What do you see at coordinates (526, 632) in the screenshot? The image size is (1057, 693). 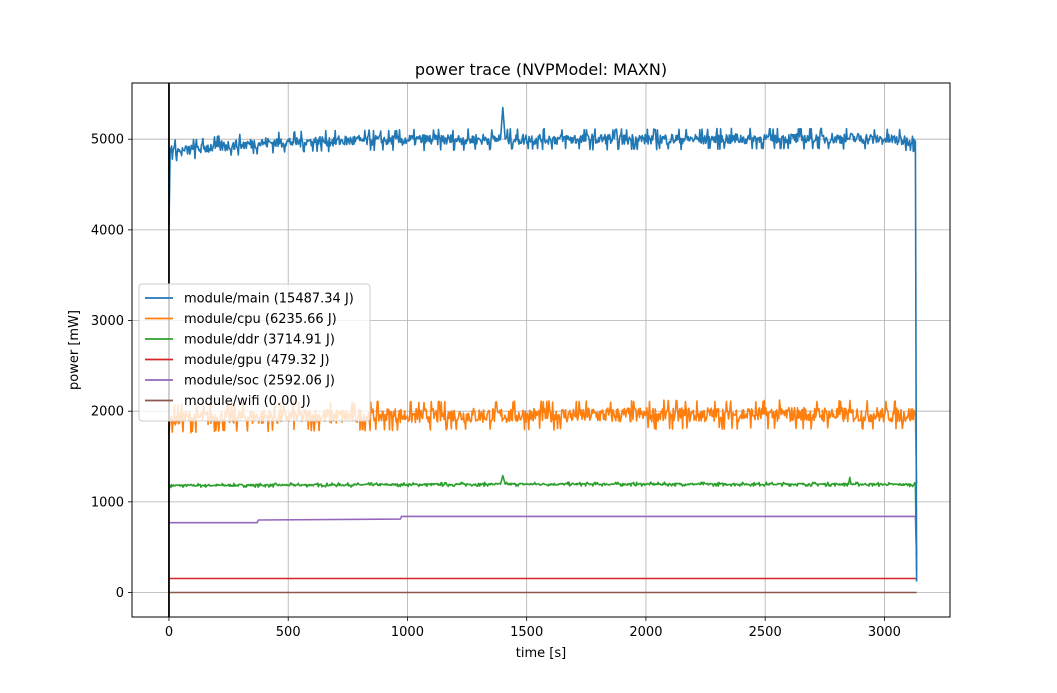 I see `x-tick-label: 1500` at bounding box center [526, 632].